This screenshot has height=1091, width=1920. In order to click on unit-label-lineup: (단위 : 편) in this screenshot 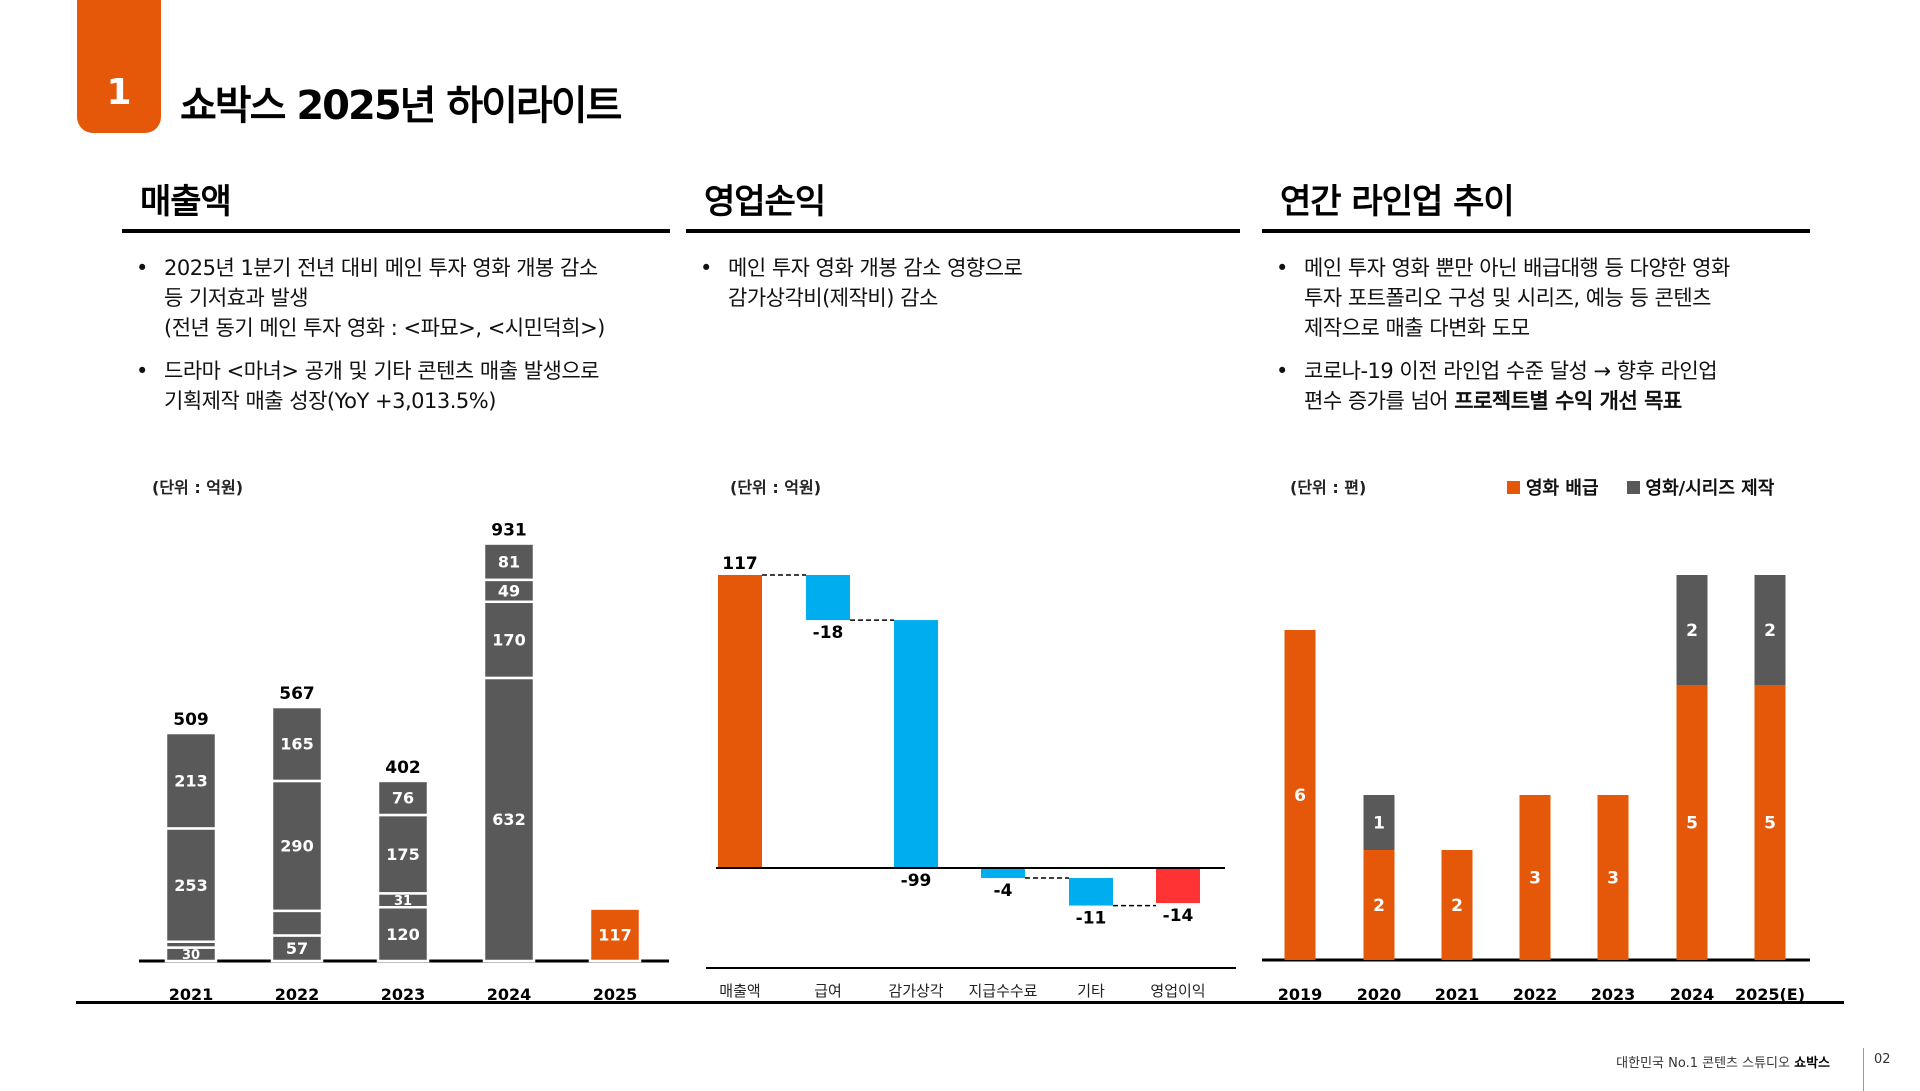, I will do `click(1328, 487)`.